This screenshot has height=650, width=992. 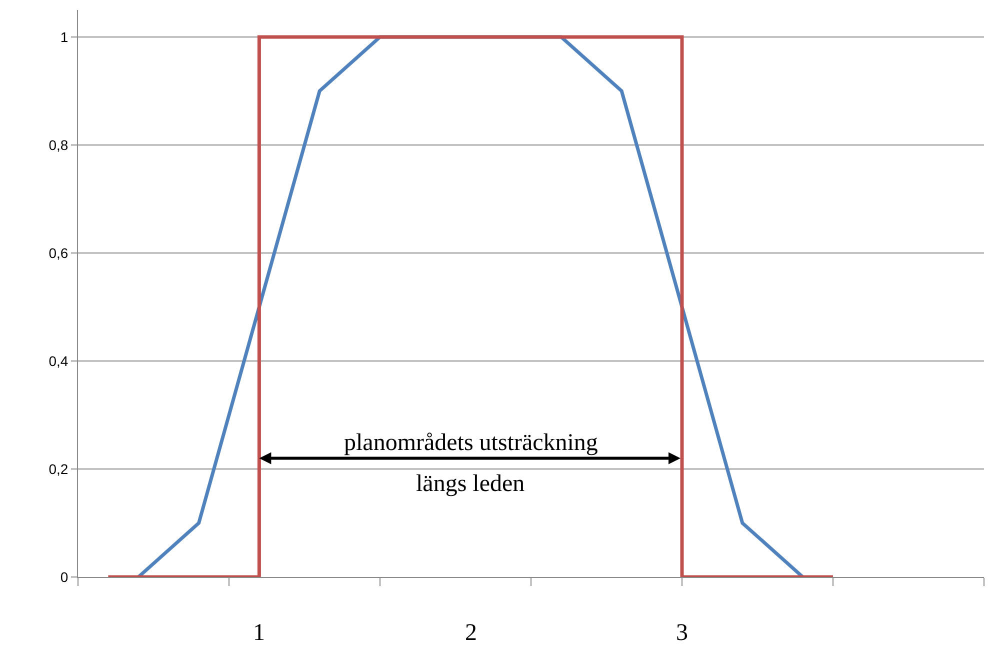 What do you see at coordinates (471, 463) in the screenshot?
I see `annotation: planområdets utsträckning längs leden` at bounding box center [471, 463].